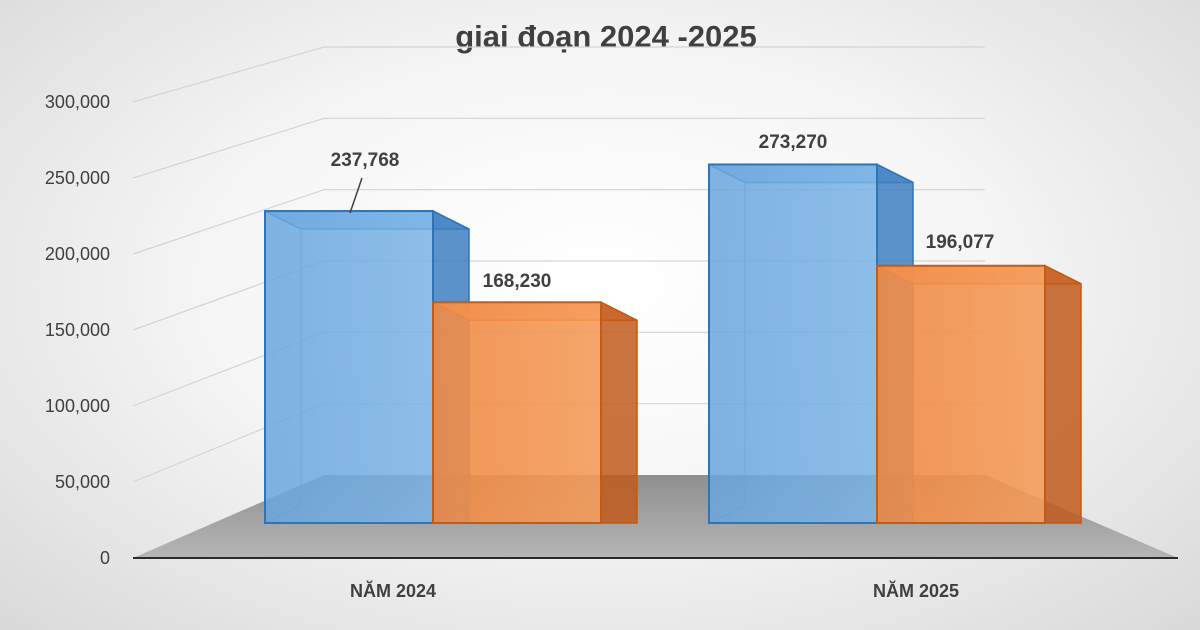  What do you see at coordinates (356, 195) in the screenshot?
I see `data-label-leader-line` at bounding box center [356, 195].